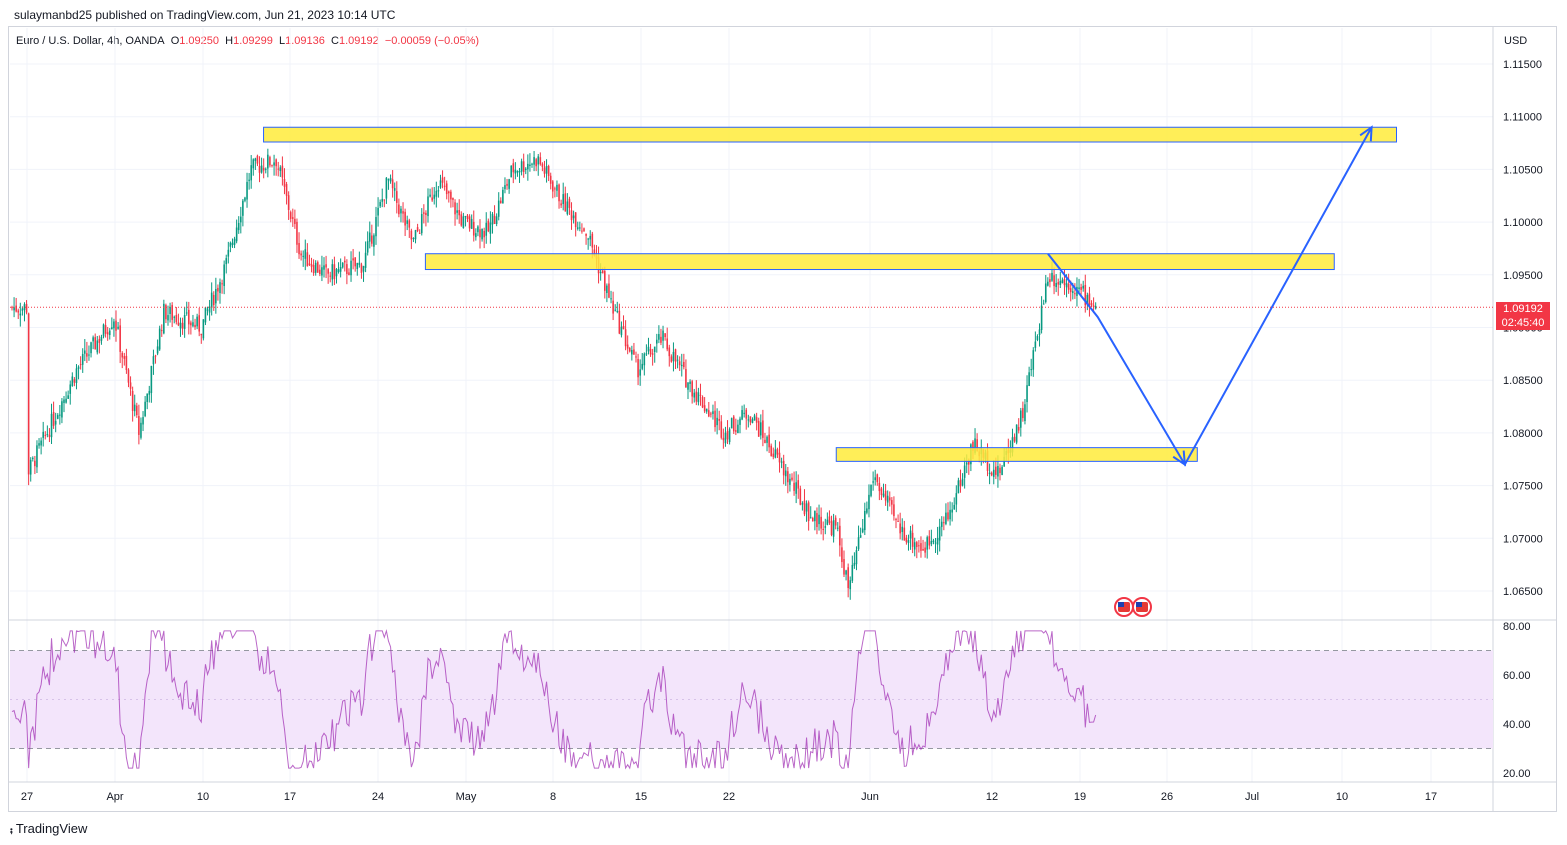 The width and height of the screenshot is (1567, 845). What do you see at coordinates (90, 41) in the screenshot?
I see `symbol-name: Euro / U.S. Dollar, 4h, OANDA` at bounding box center [90, 41].